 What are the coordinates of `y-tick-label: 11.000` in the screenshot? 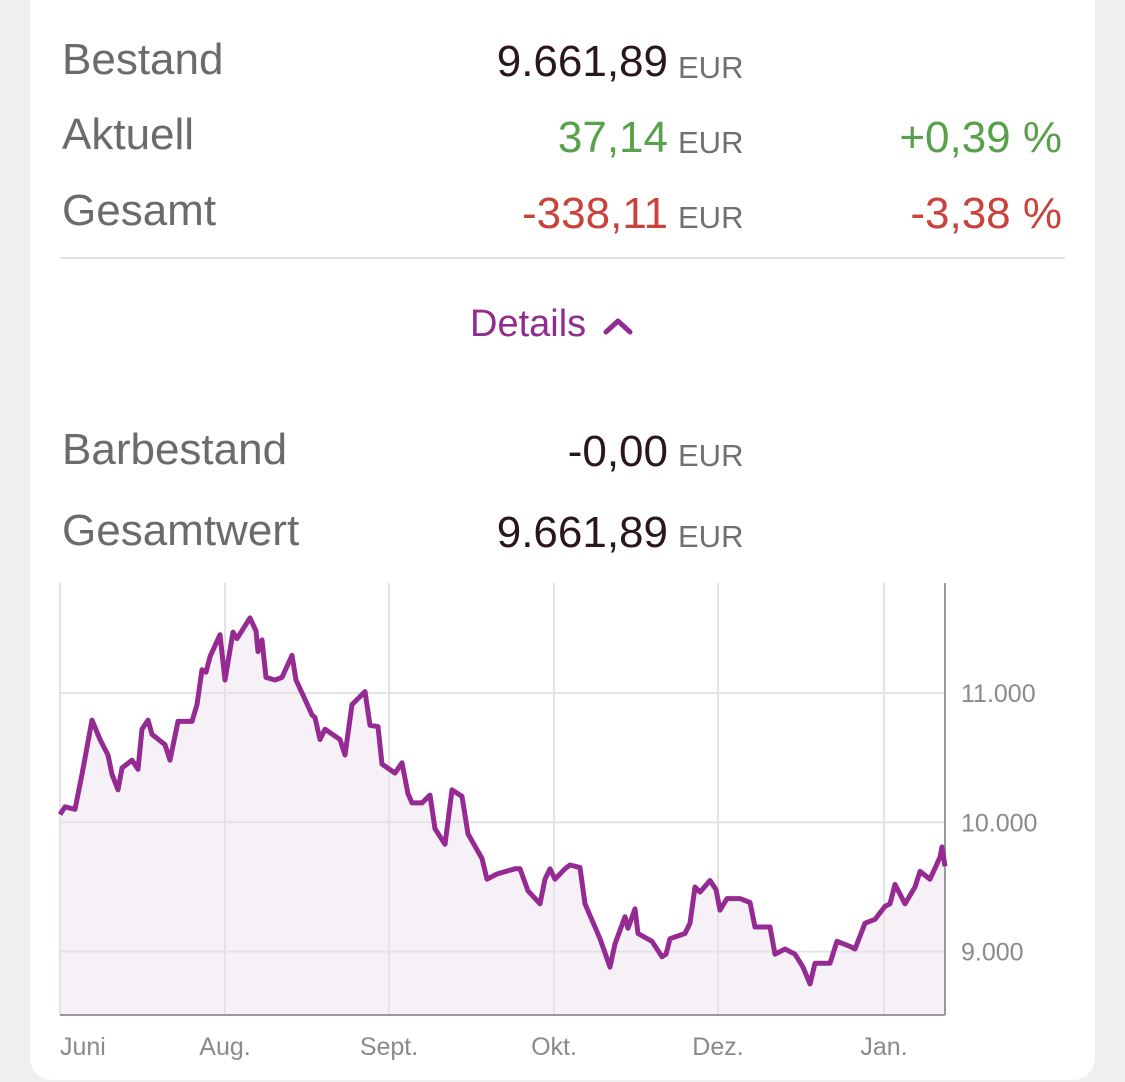 It's located at (998, 694).